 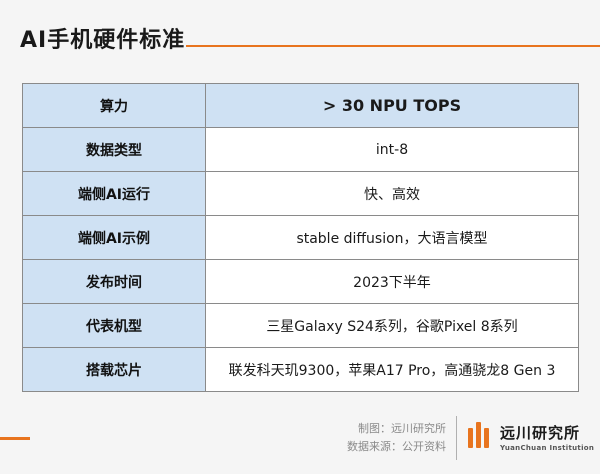 I want to click on table-row: 算力 > 30 NPU TOPS, so click(x=300, y=105).